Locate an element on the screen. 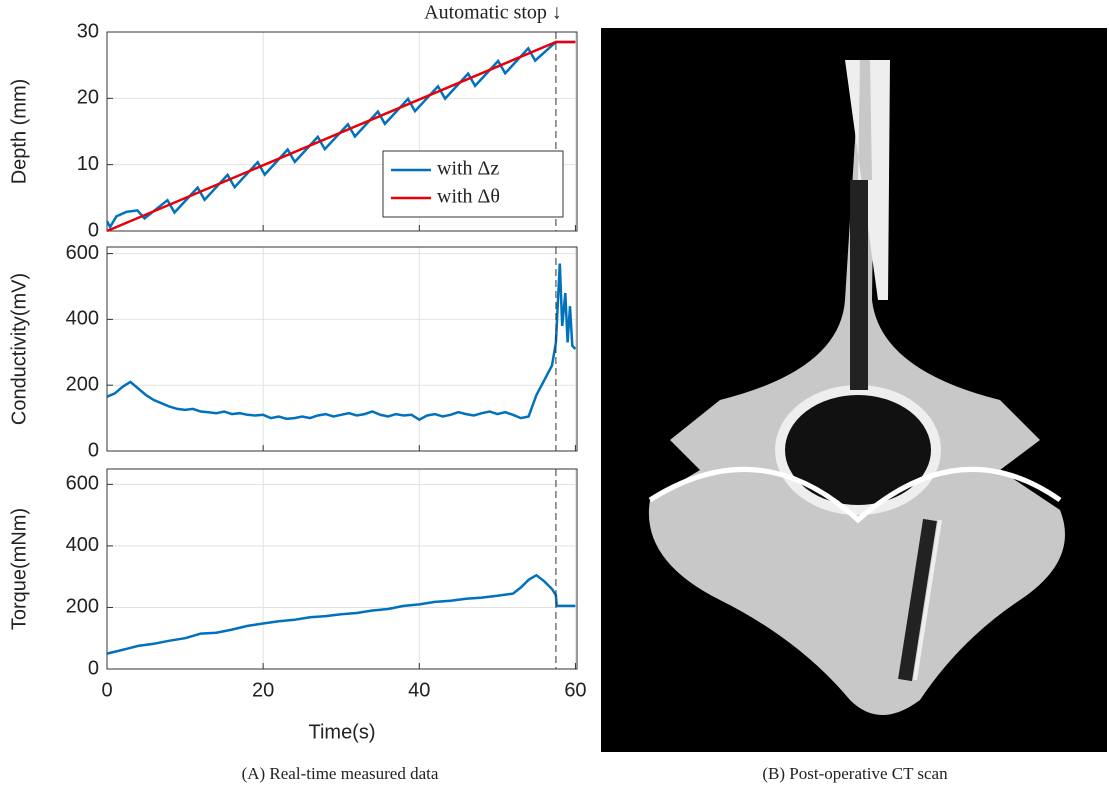 Image resolution: width=1109 pixels, height=795 pixels. y-tick-label: 20 is located at coordinates (88, 98).